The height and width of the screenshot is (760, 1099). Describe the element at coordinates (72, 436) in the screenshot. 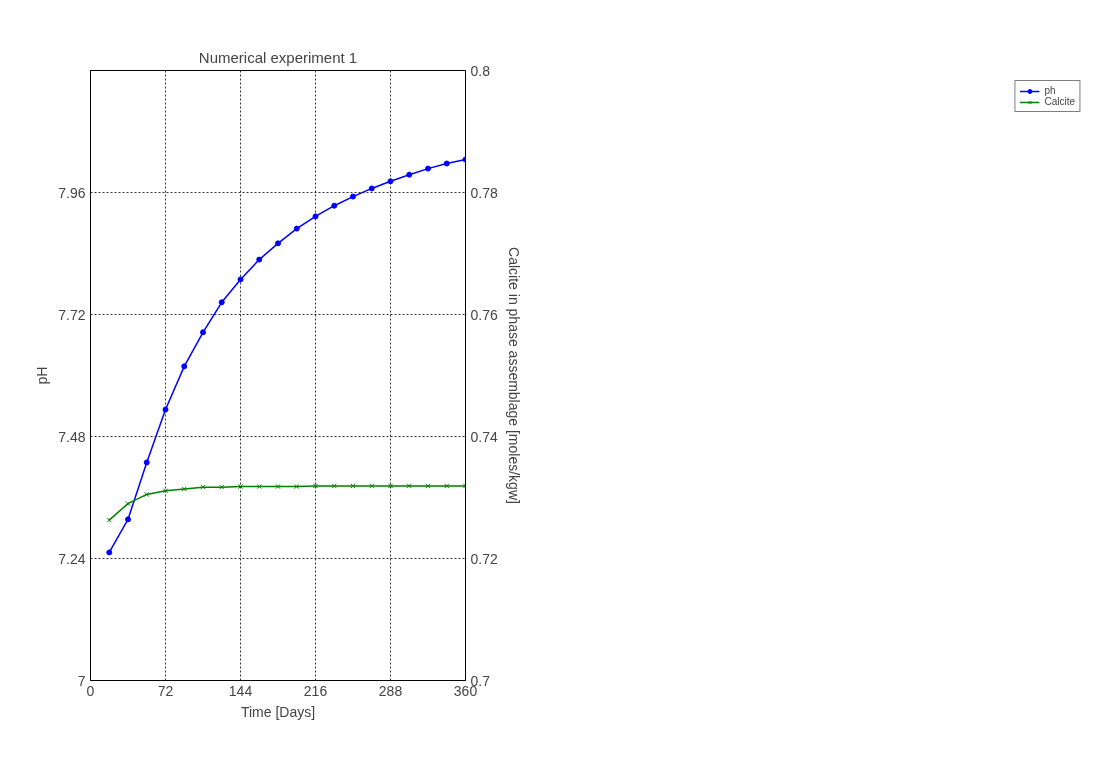

I see `y-tick-label: 7.48` at that location.